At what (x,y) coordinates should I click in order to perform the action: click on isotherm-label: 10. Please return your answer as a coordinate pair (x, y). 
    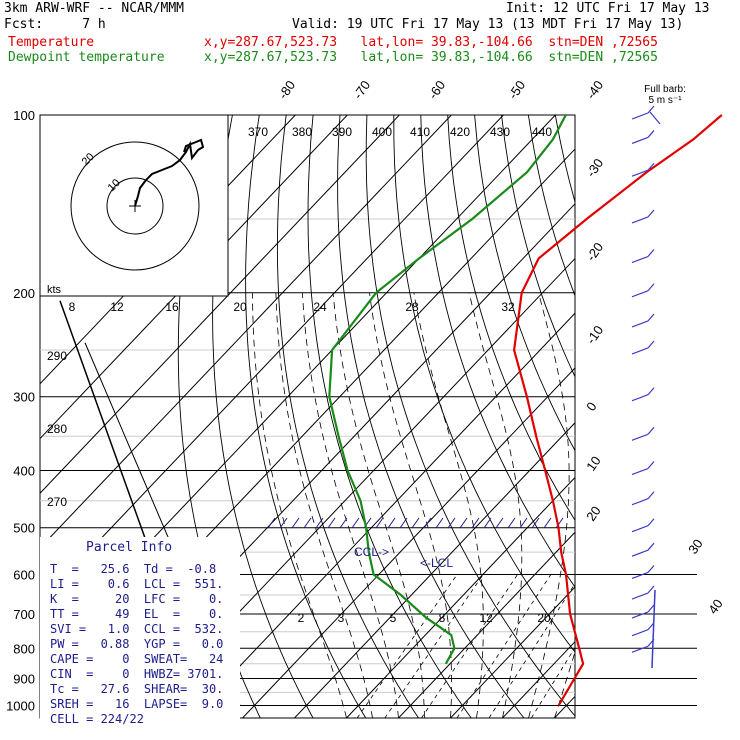
    Looking at the image, I should click on (593, 463).